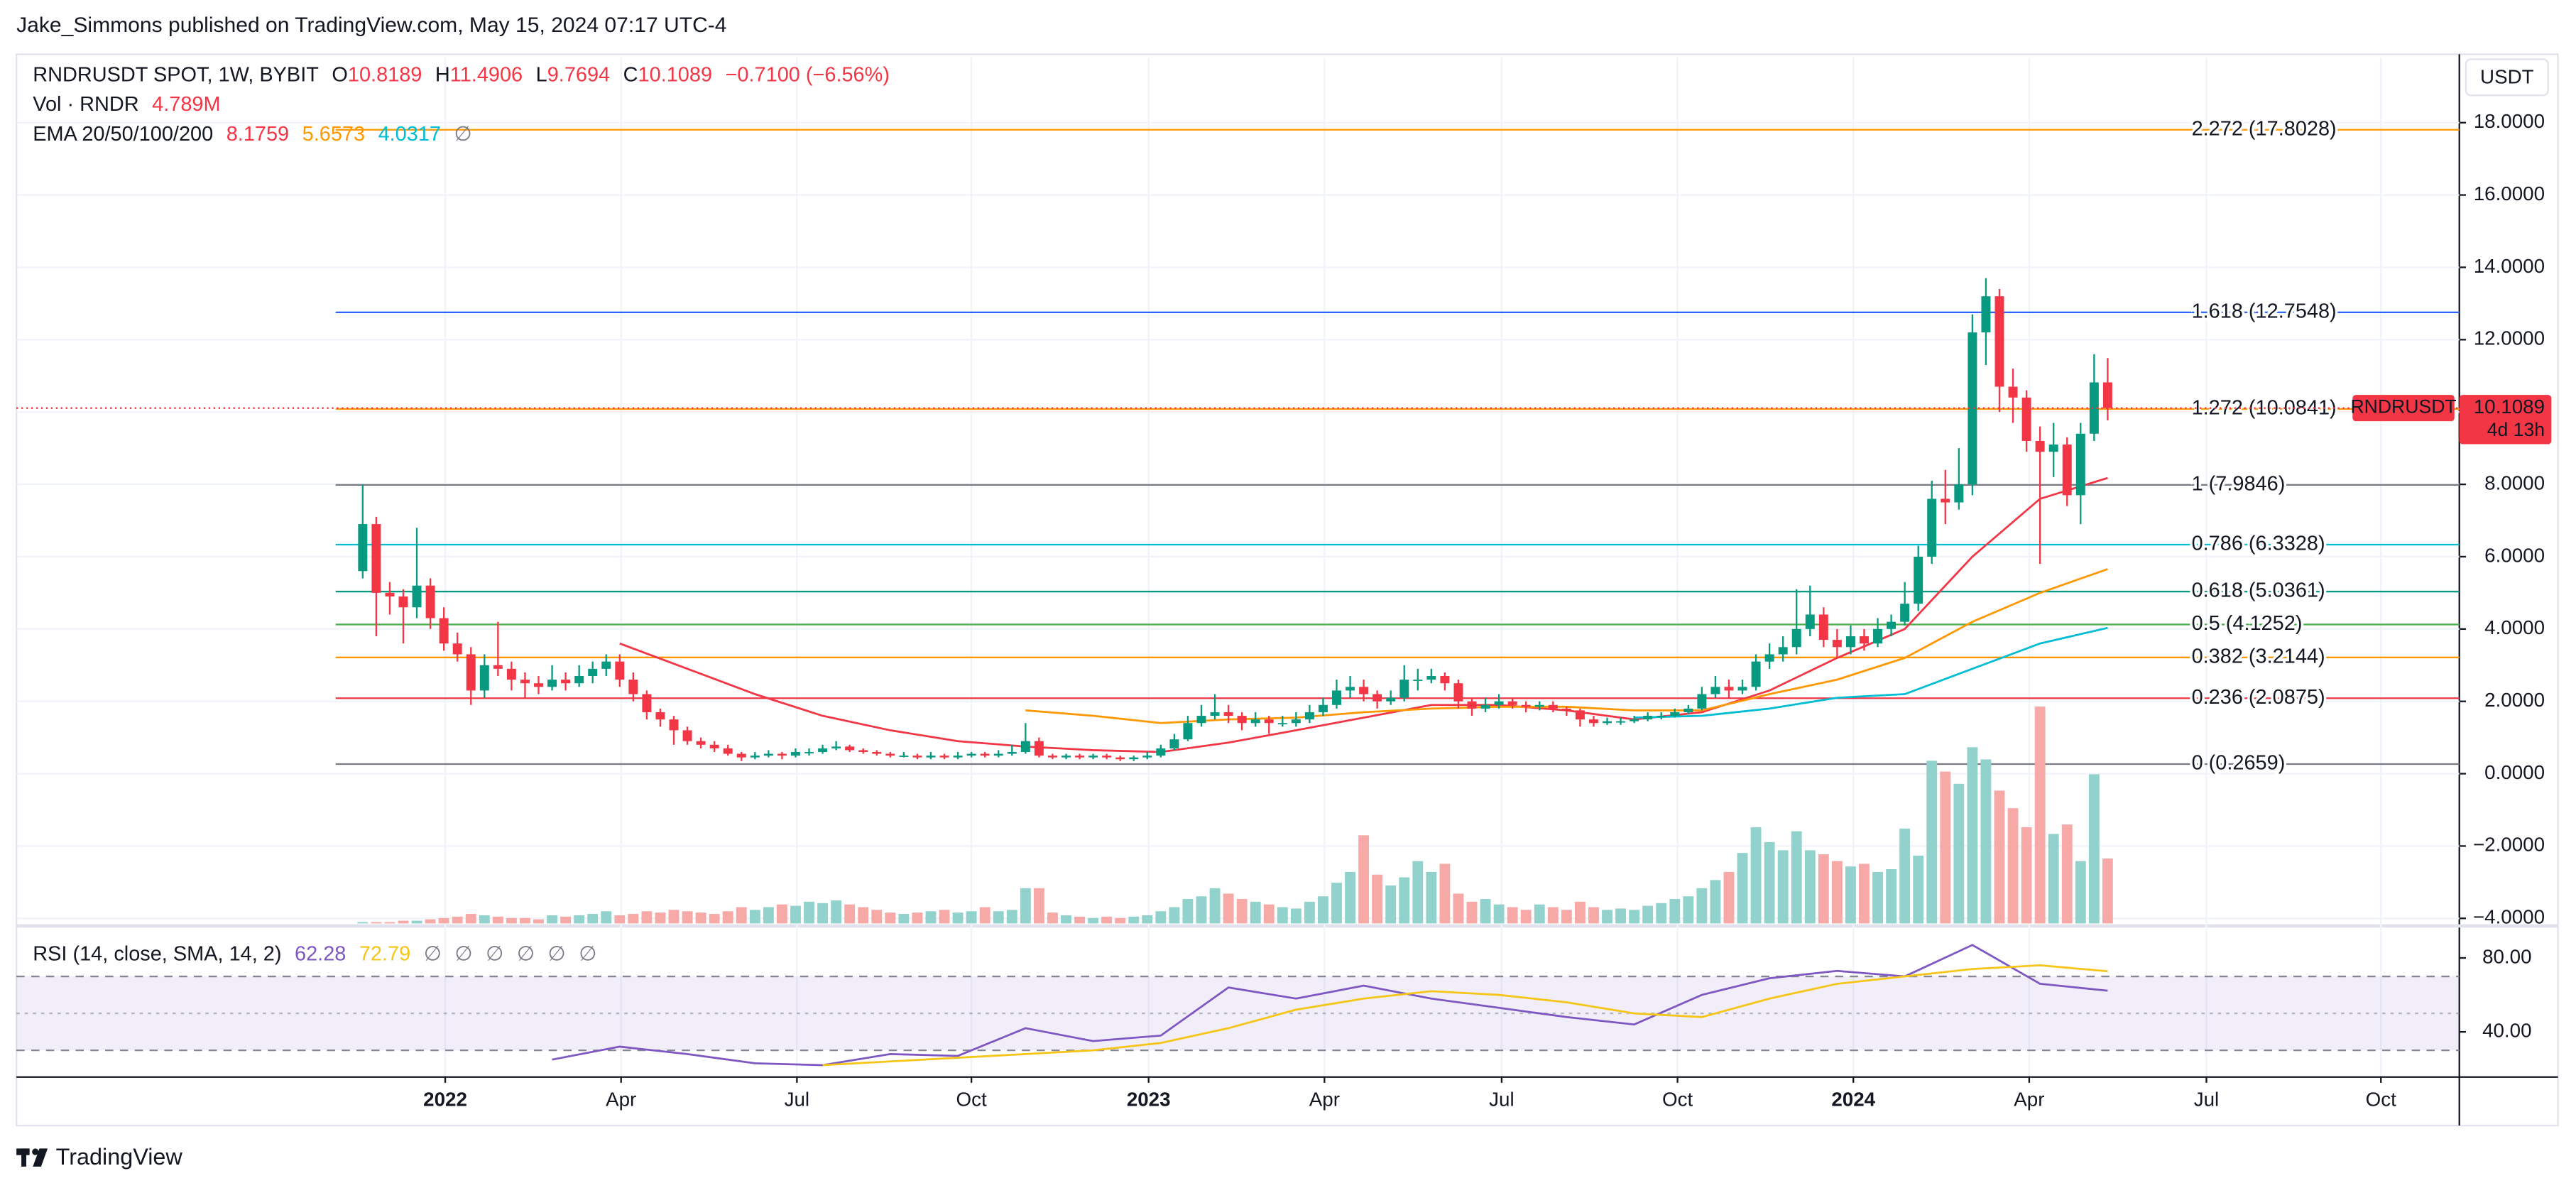 The width and height of the screenshot is (2576, 1188). I want to click on currency-box, so click(2507, 77).